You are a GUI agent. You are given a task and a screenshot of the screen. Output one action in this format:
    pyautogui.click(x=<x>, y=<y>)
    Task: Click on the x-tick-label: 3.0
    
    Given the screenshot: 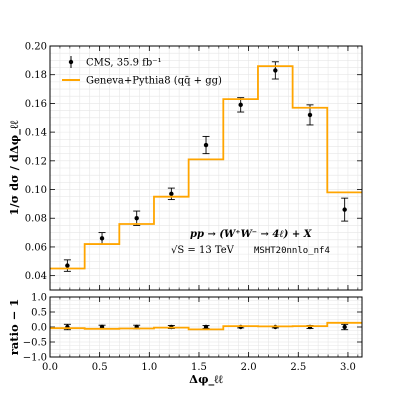 What is the action you would take?
    pyautogui.click(x=348, y=367)
    